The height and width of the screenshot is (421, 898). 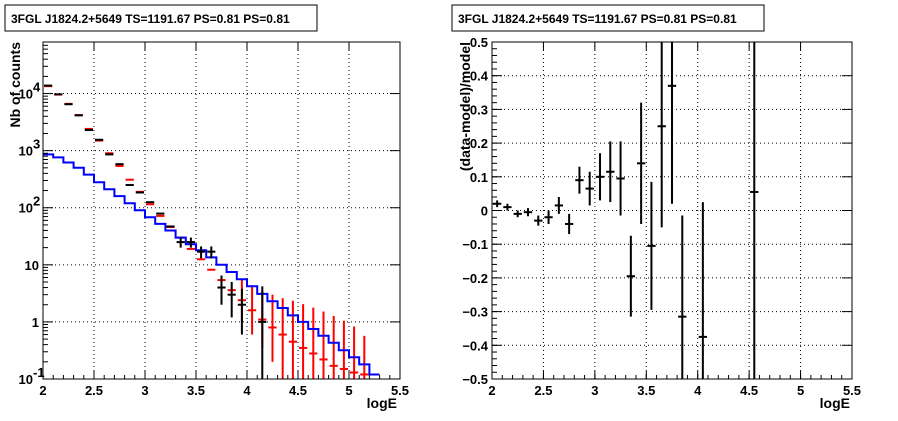 I want to click on right-x-tick-label: 2.5, so click(x=543, y=390).